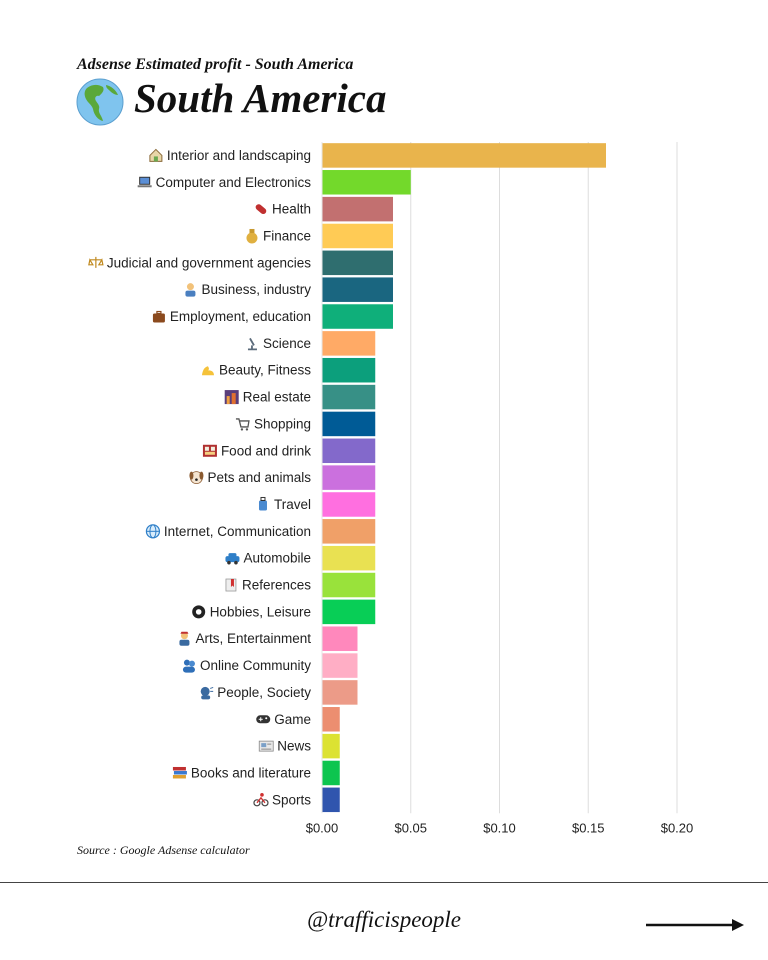 Image resolution: width=768 pixels, height=960 pixels. I want to click on flexed-biceps-icon, so click(207, 371).